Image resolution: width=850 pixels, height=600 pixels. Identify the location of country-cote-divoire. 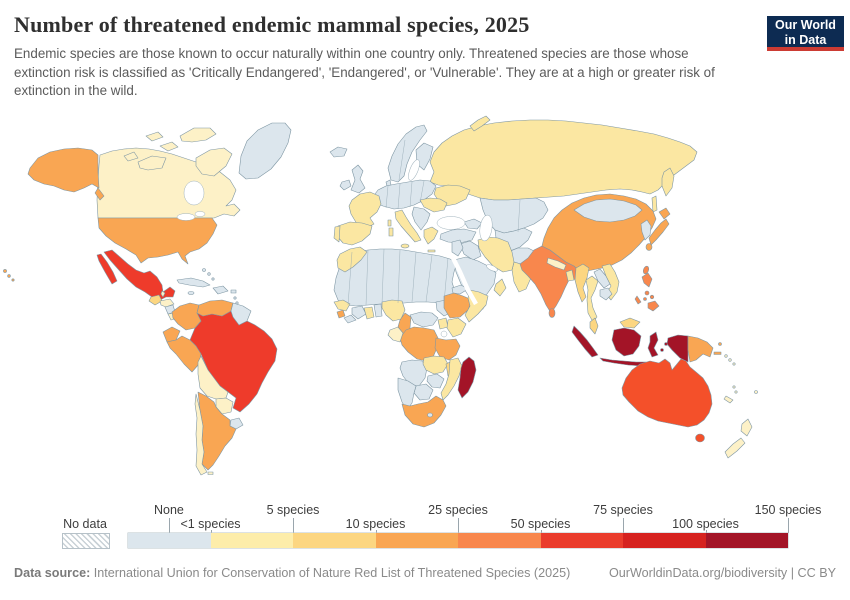
(359, 312).